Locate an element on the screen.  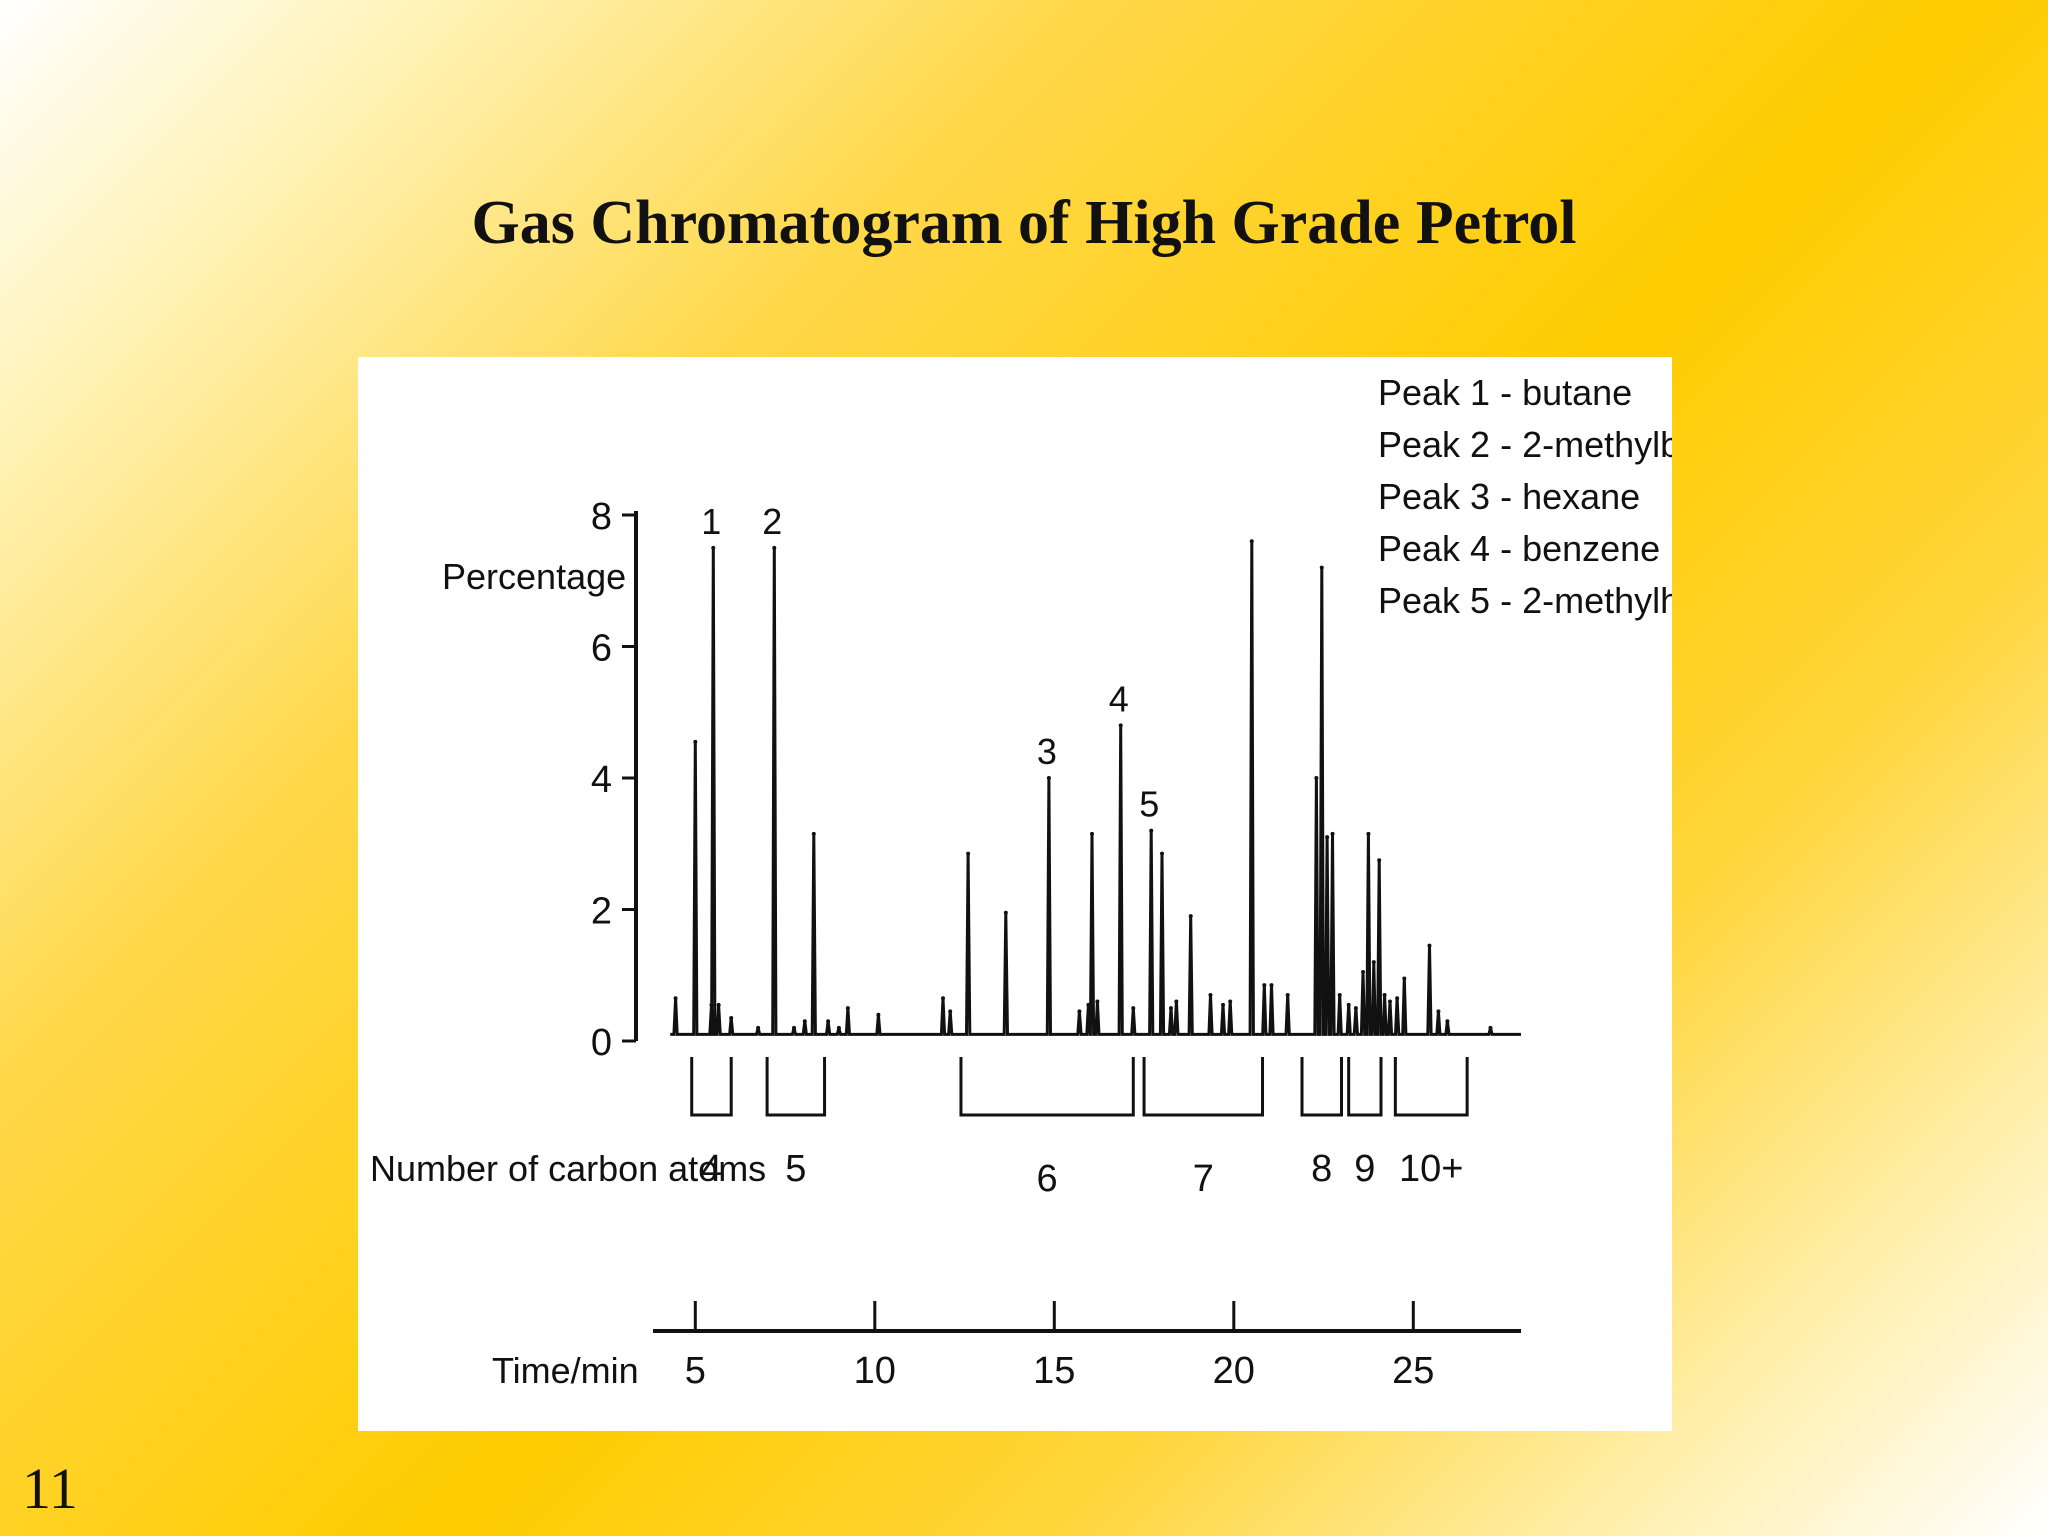
carbon-group-label: 4 is located at coordinates (711, 1169).